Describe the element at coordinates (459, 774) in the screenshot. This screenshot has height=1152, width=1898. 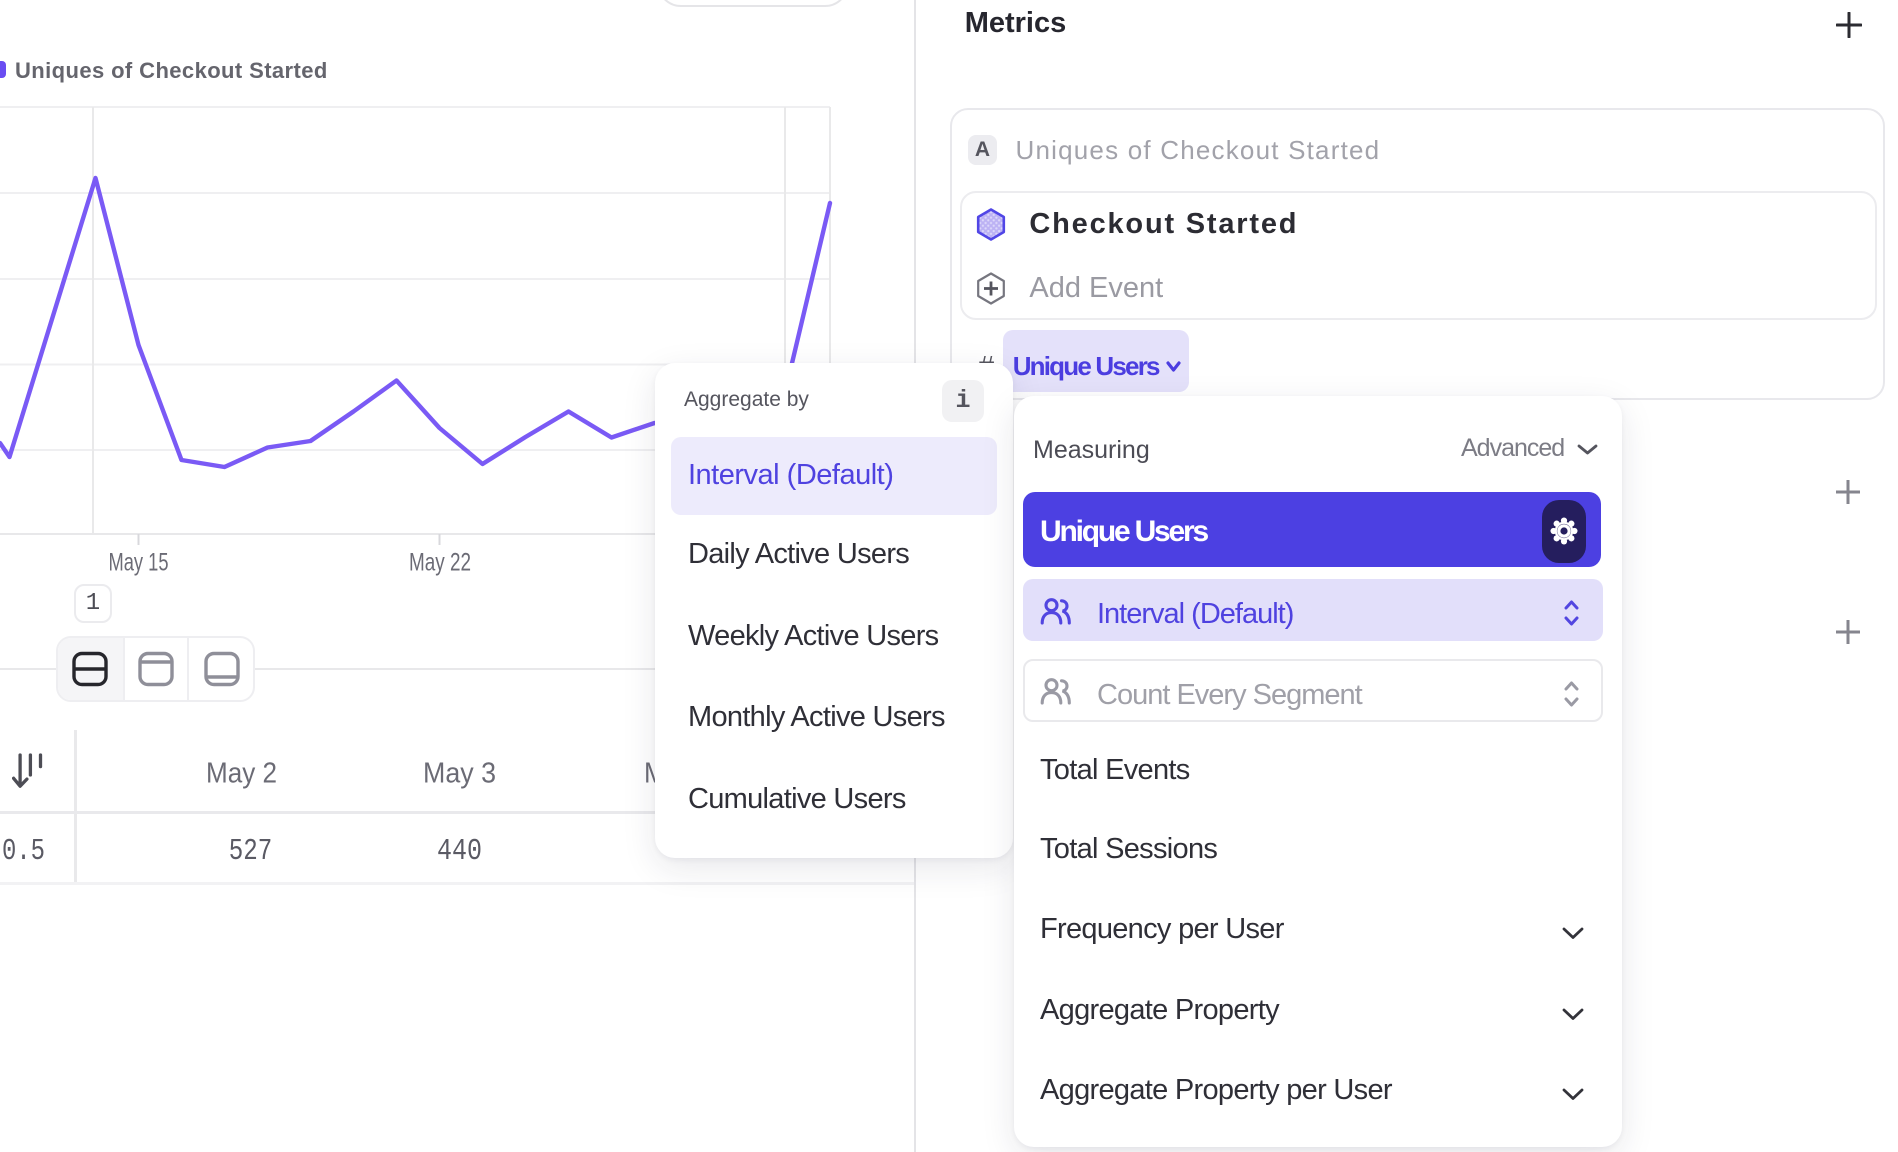
I see `svg-text: May 3` at that location.